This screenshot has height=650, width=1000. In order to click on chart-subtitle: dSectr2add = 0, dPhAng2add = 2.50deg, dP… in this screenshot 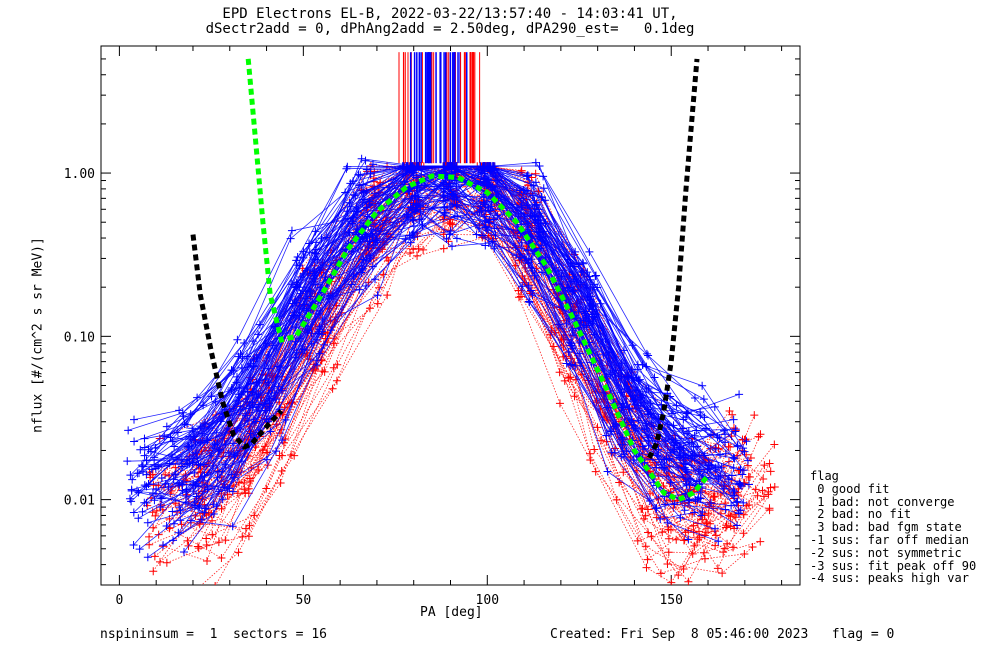, I will do `click(450, 29)`.